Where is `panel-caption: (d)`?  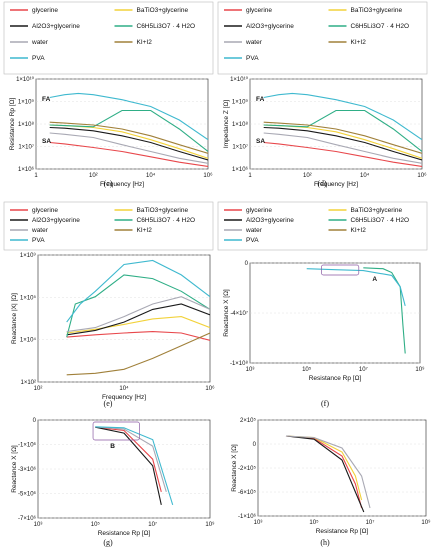 panel-caption: (d) is located at coordinates (322, 183).